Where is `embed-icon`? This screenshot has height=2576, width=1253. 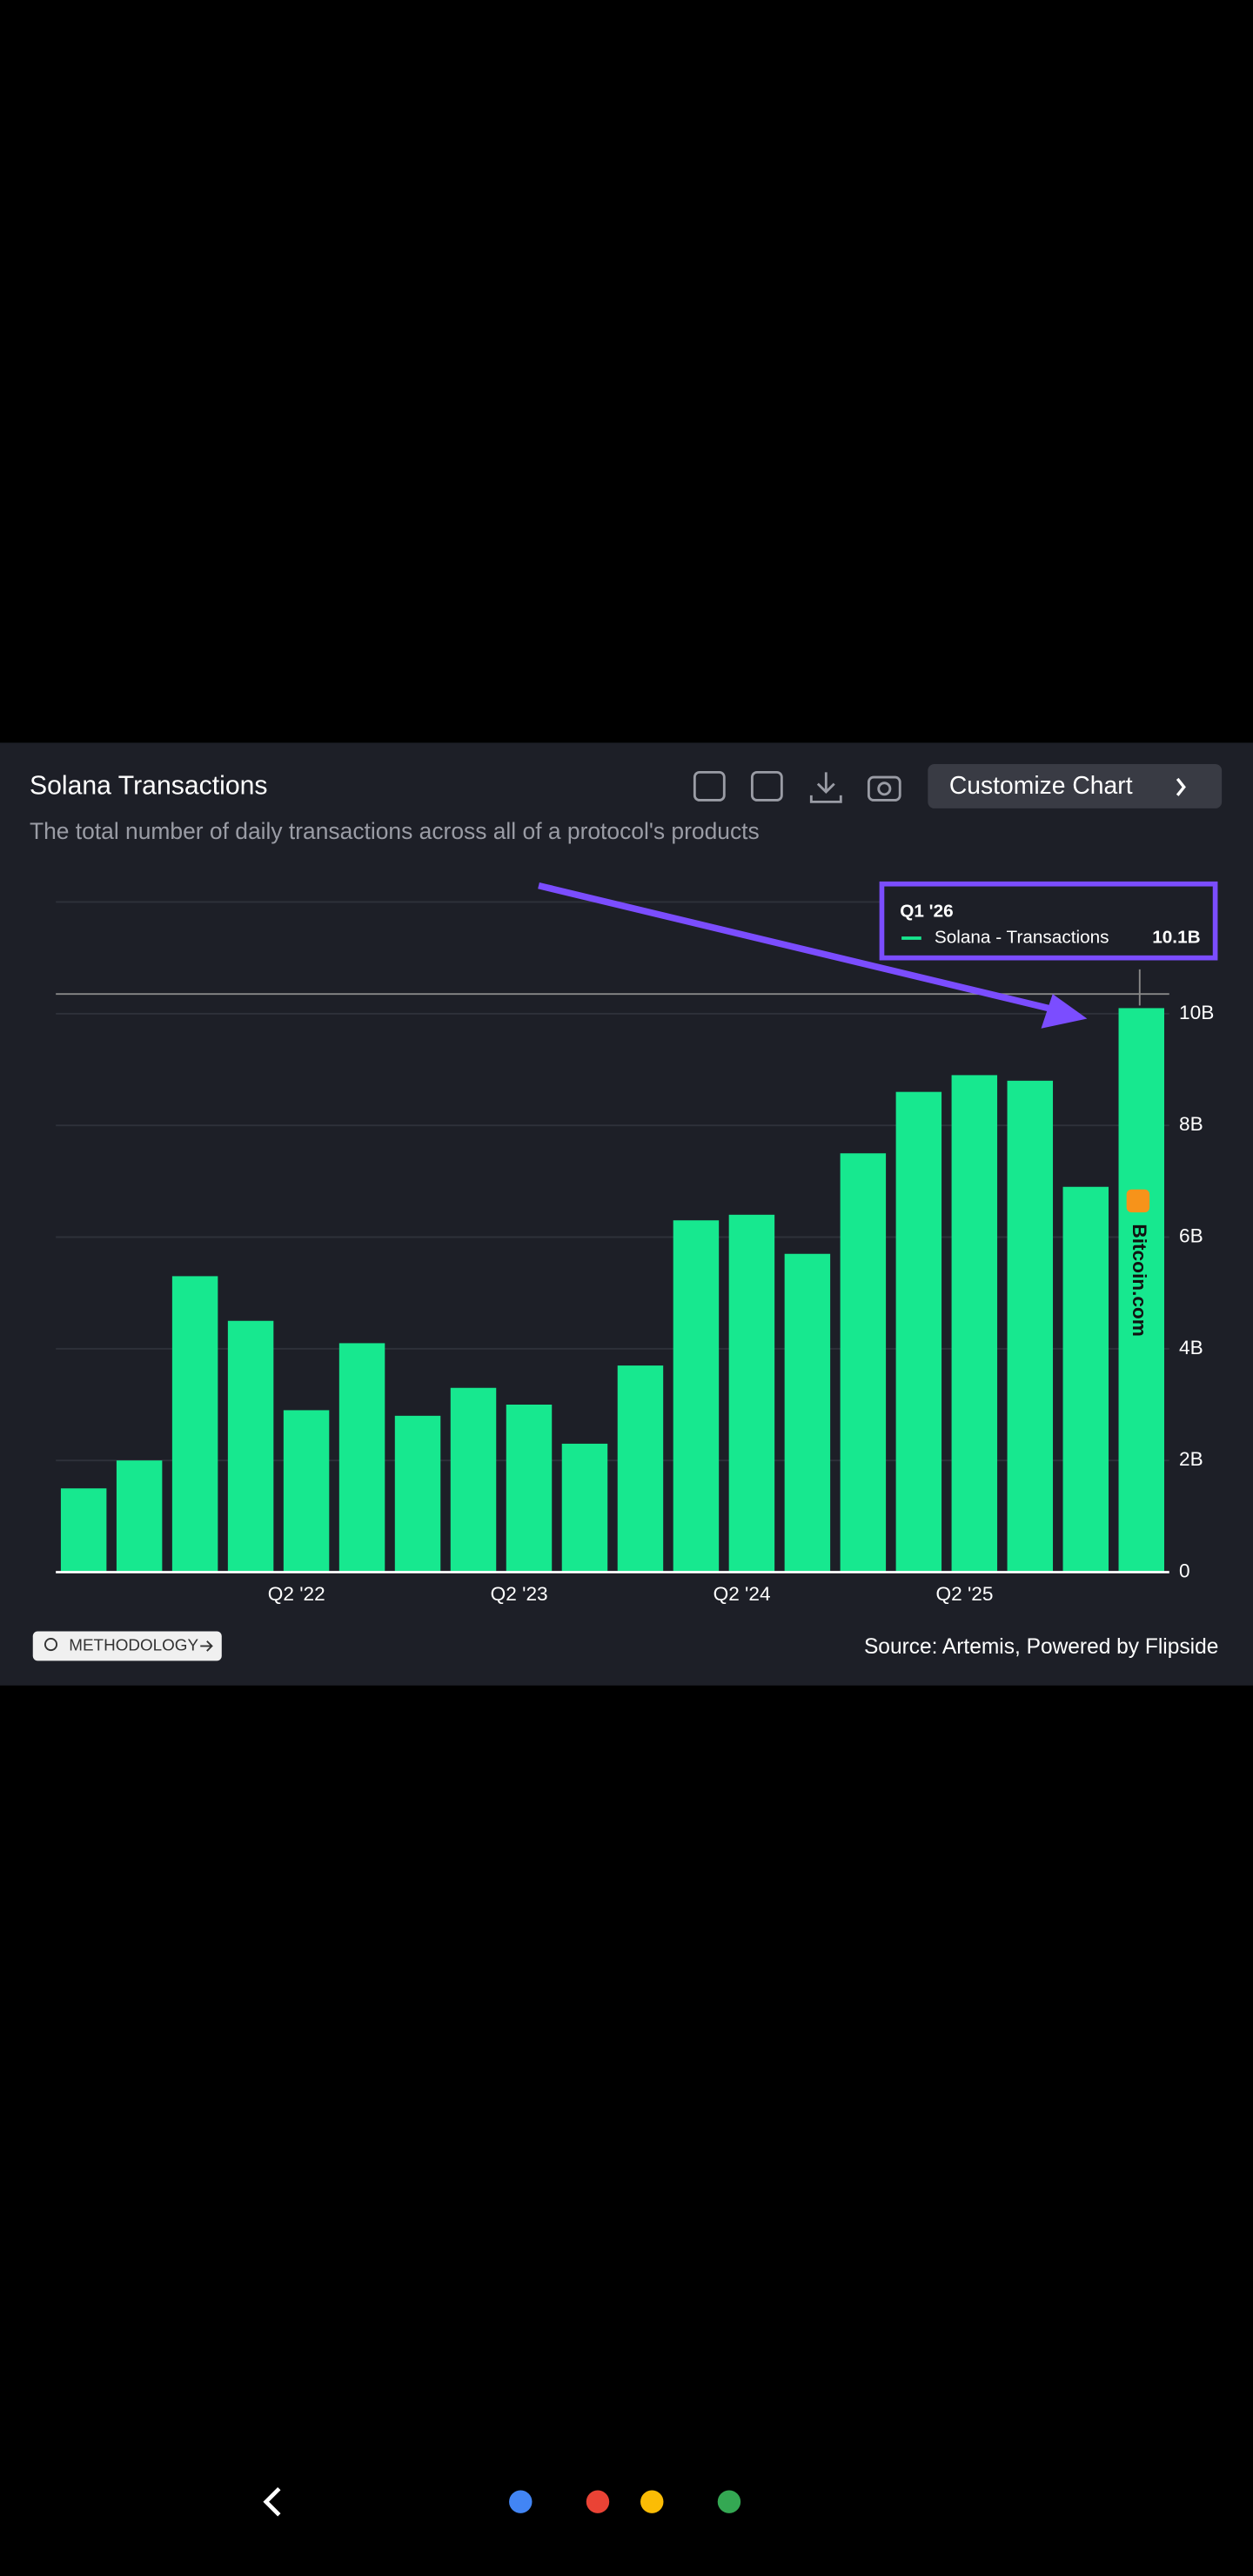
embed-icon is located at coordinates (709, 786).